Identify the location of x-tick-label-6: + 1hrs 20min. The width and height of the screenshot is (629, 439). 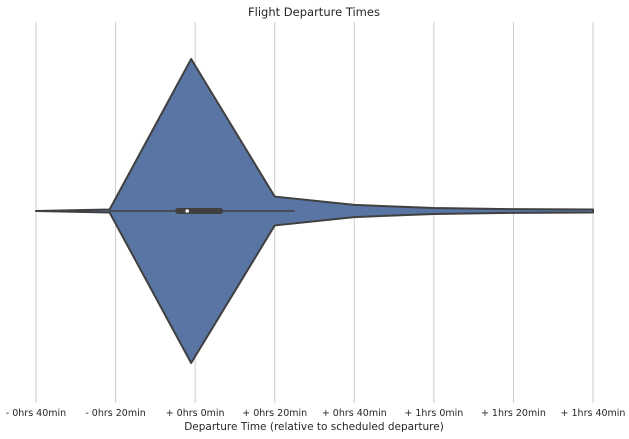
(513, 413).